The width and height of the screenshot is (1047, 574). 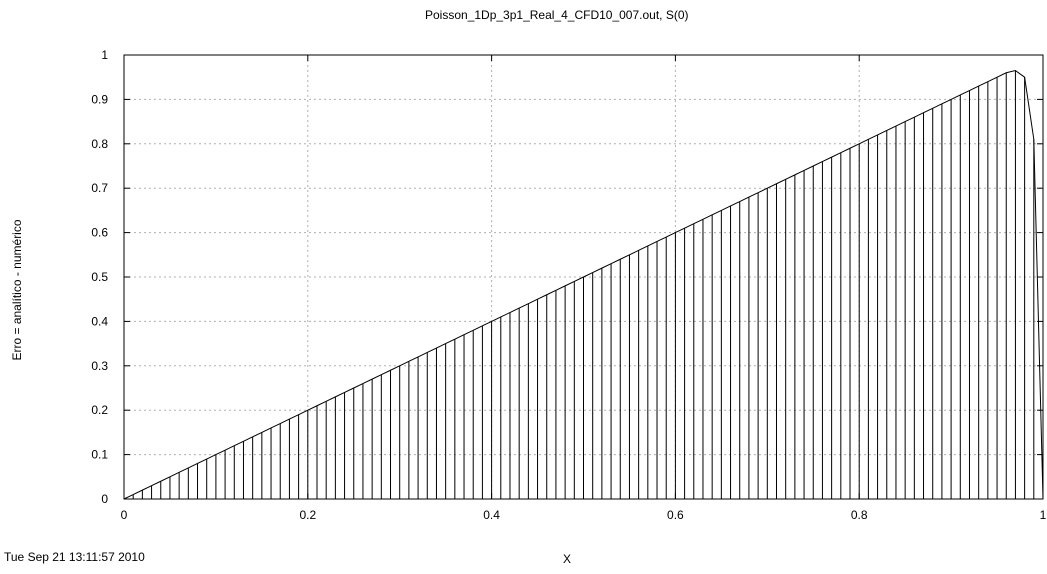 I want to click on y-tick-label: 0, so click(x=104, y=499).